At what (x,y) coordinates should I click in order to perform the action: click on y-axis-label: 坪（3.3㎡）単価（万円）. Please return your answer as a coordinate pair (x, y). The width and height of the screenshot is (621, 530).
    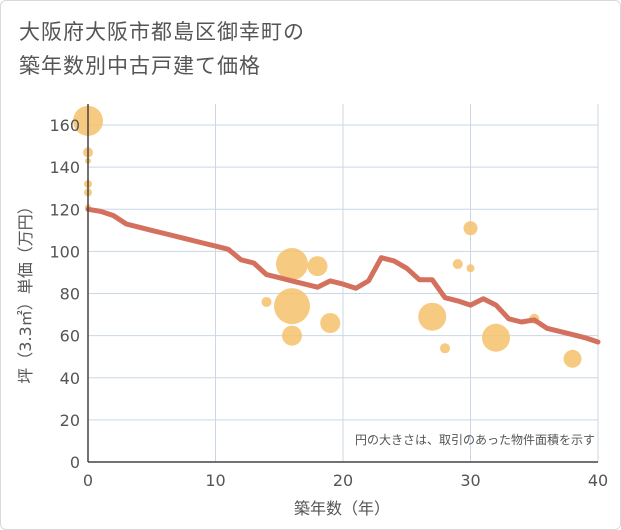
    Looking at the image, I should click on (25, 290).